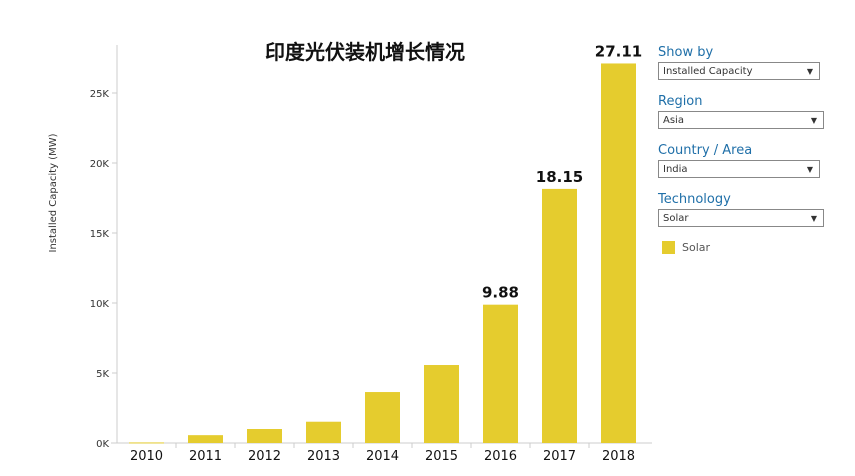 Image resolution: width=855 pixels, height=476 pixels. I want to click on country-dropdown: India ▼, so click(739, 169).